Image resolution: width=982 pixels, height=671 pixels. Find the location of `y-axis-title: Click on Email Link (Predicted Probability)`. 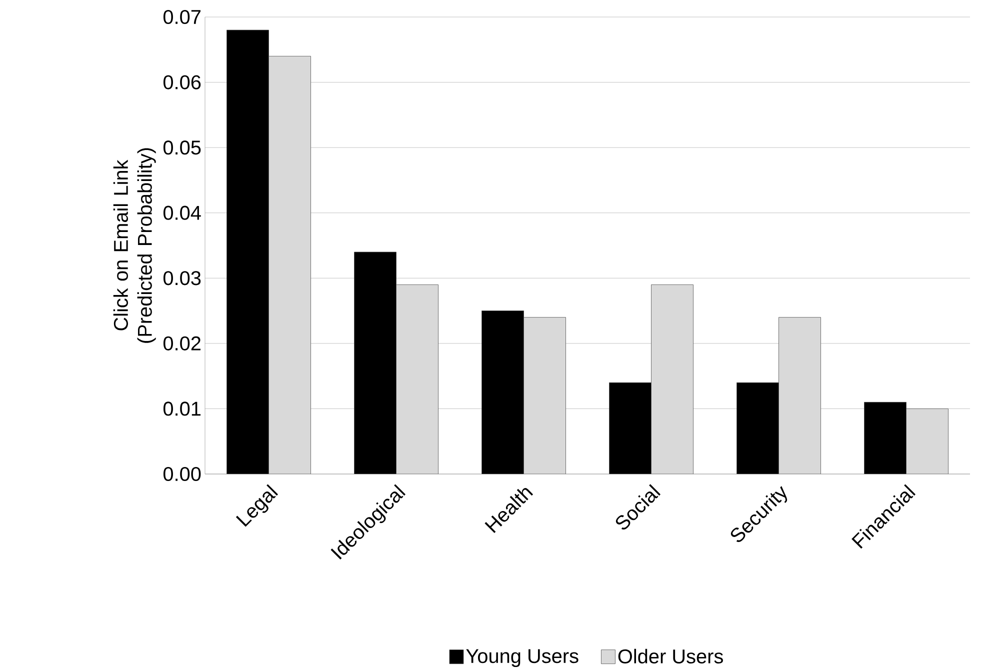

y-axis-title: Click on Email Link (Predicted Probability) is located at coordinates (134, 245).